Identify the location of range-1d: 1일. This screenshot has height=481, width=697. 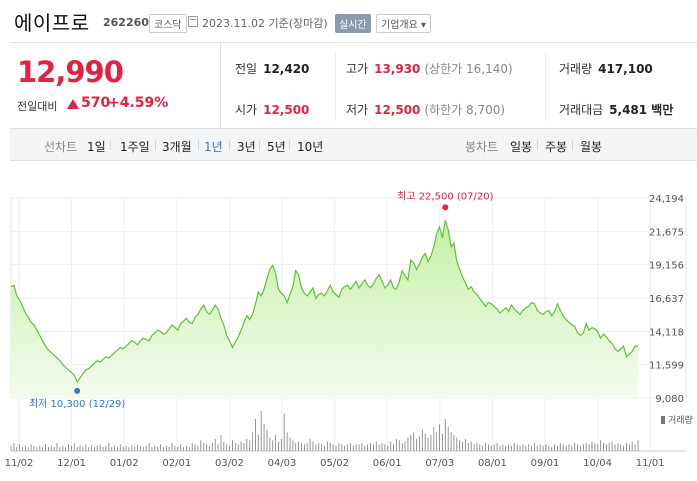
(96, 147).